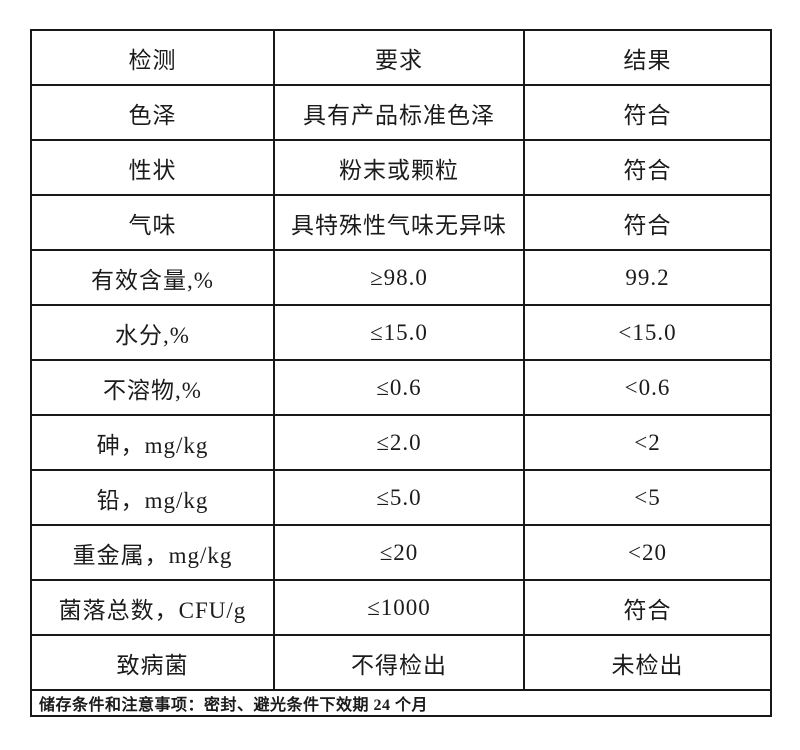 The width and height of the screenshot is (800, 750). What do you see at coordinates (152, 552) in the screenshot?
I see `test-name-cell: 重金属，mg/kg` at bounding box center [152, 552].